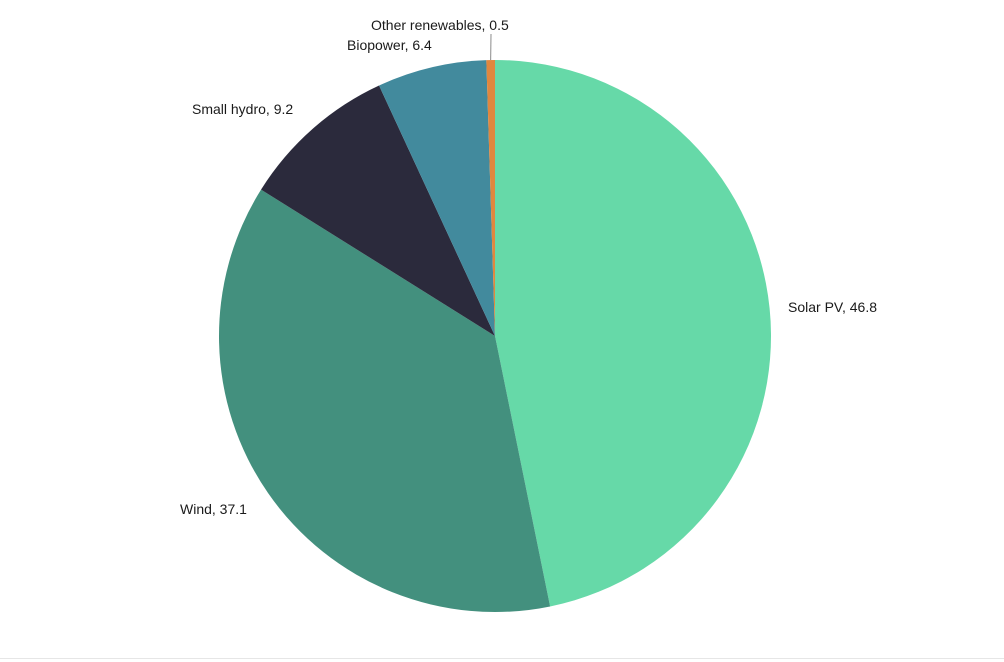 This screenshot has height=662, width=1004. What do you see at coordinates (437, 198) in the screenshot?
I see `pie-slice-biopower` at bounding box center [437, 198].